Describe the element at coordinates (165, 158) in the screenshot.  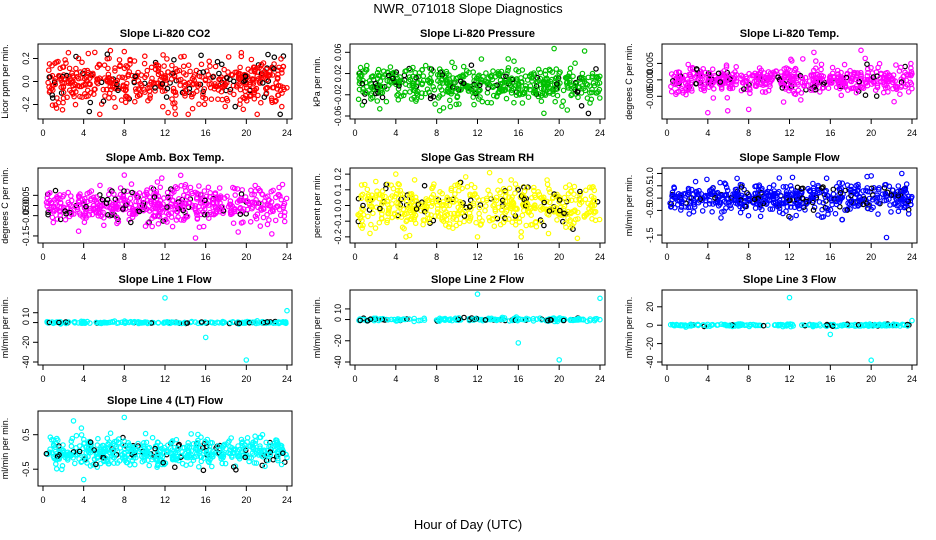
I see `panel-title: Slope Amb. Box Temp.` at that location.